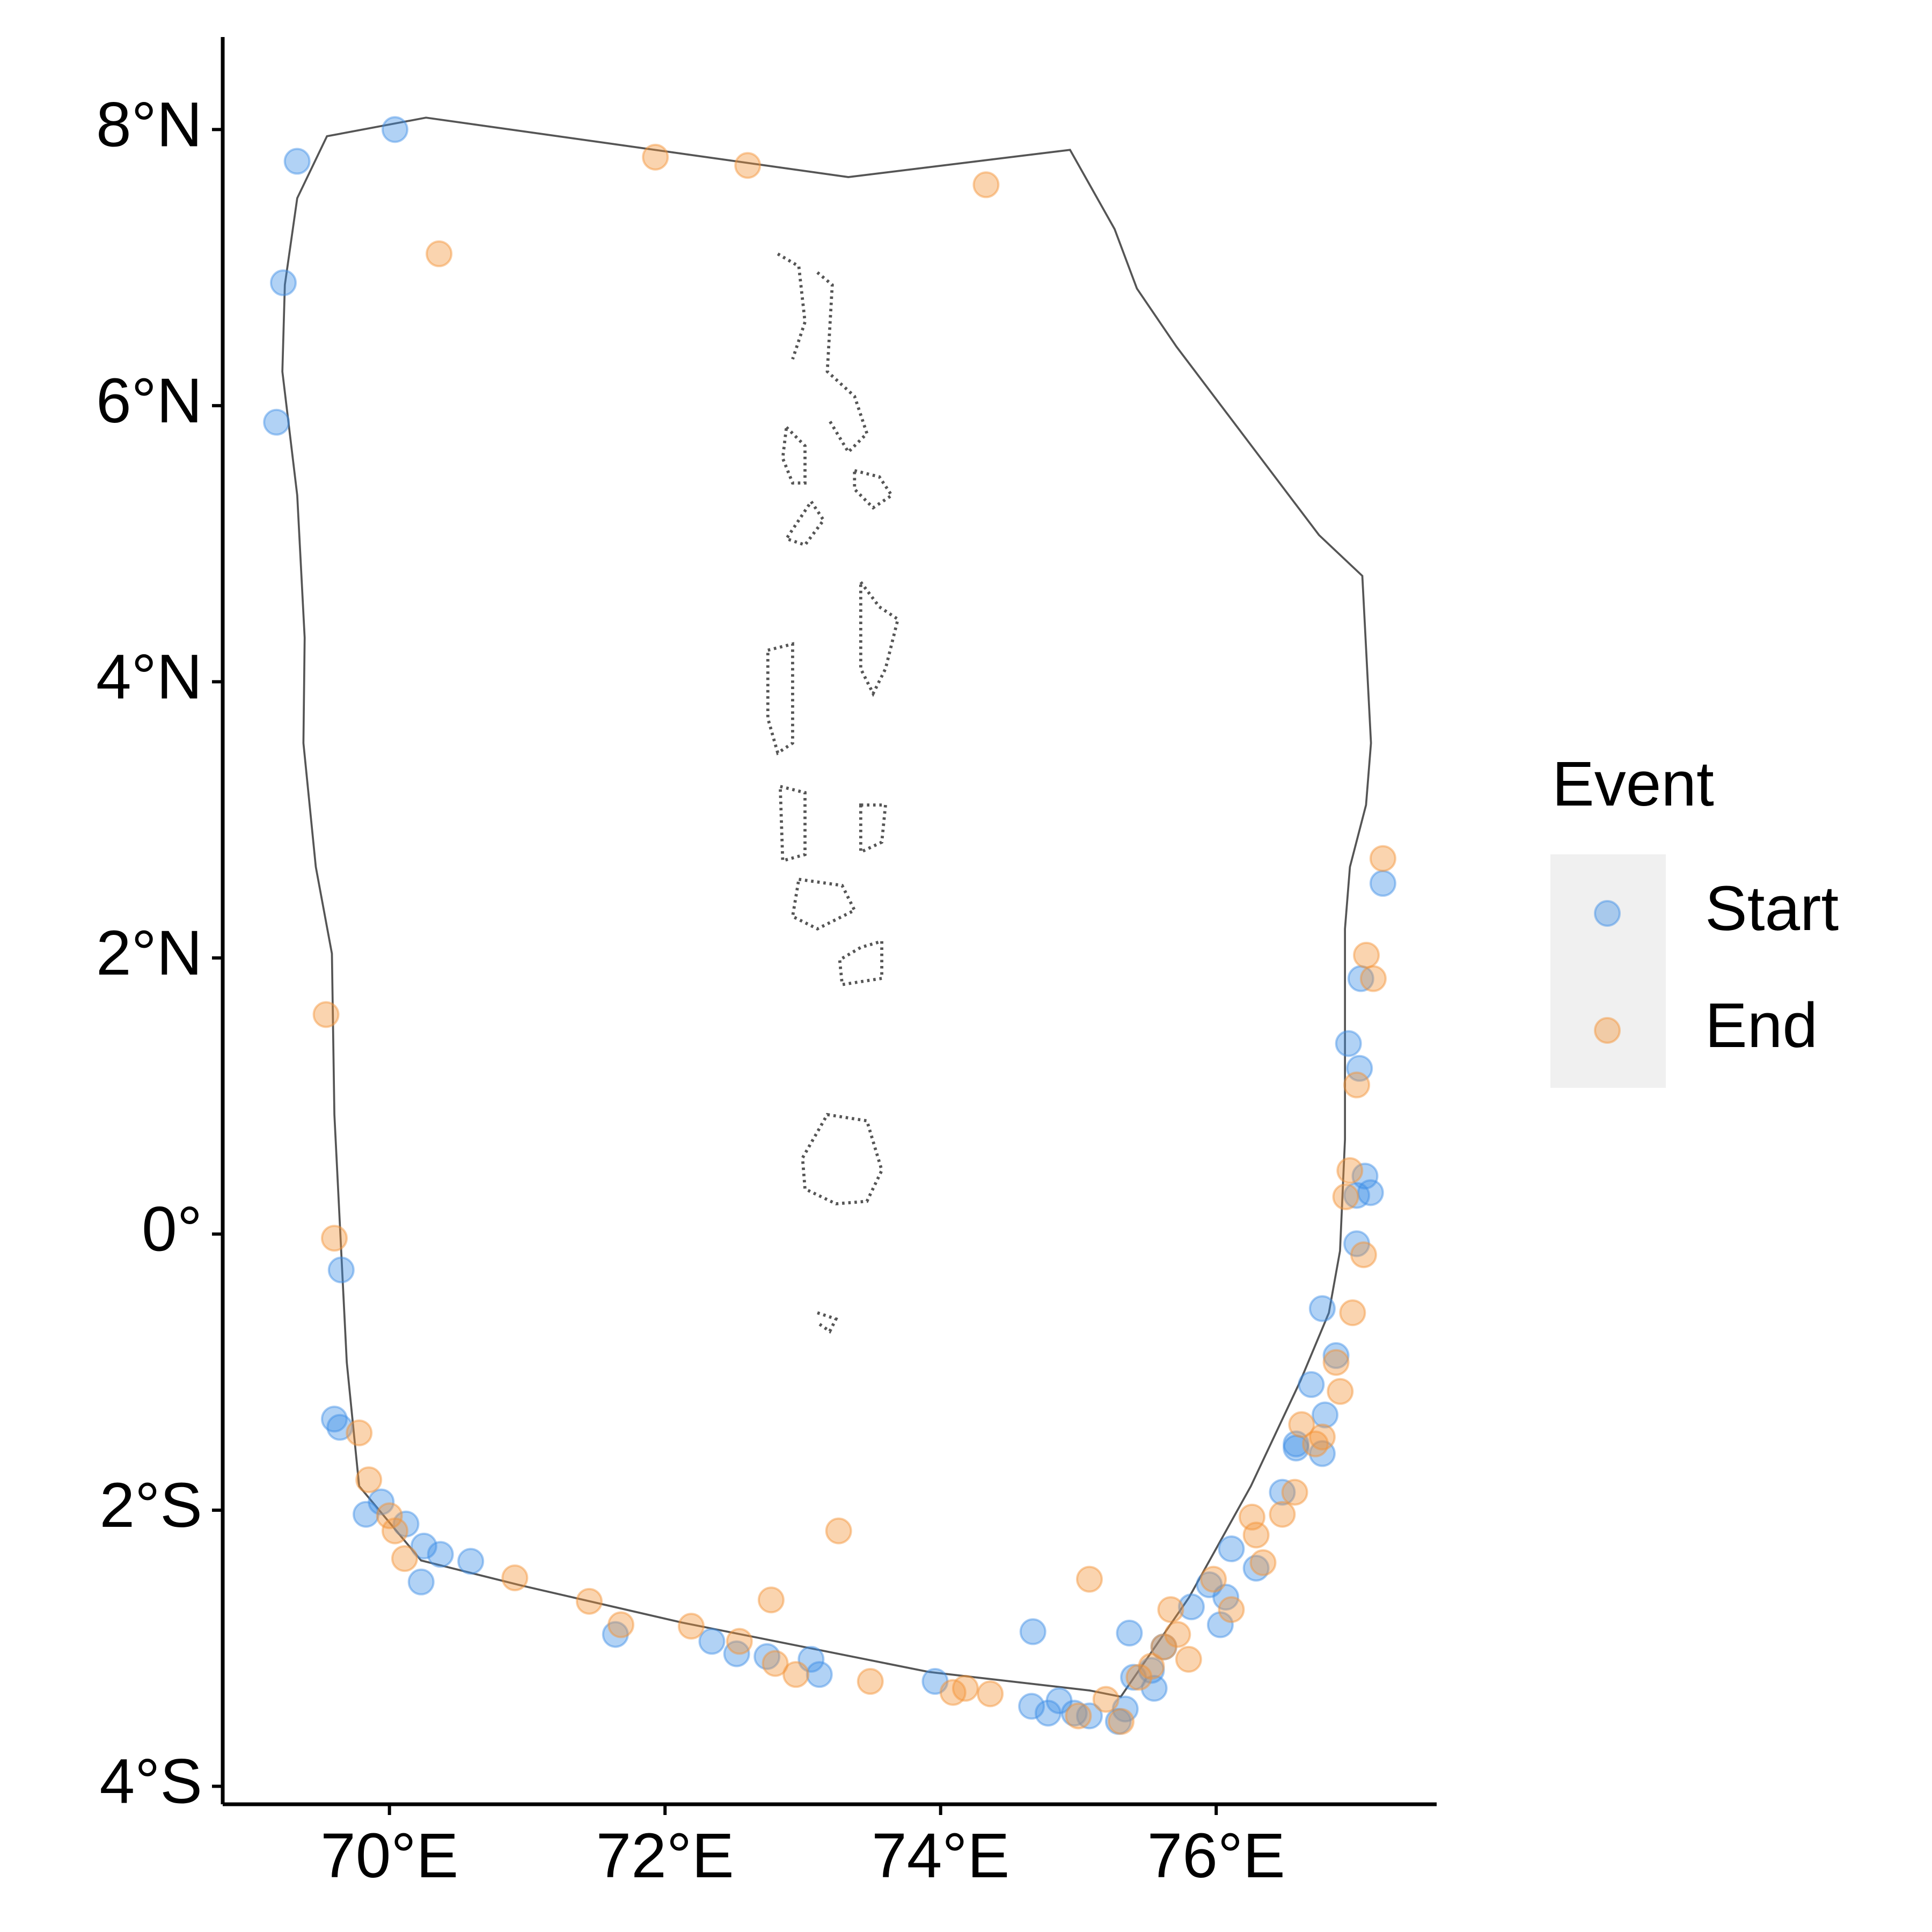  I want to click on x-tick-label: 72°E, so click(665, 1855).